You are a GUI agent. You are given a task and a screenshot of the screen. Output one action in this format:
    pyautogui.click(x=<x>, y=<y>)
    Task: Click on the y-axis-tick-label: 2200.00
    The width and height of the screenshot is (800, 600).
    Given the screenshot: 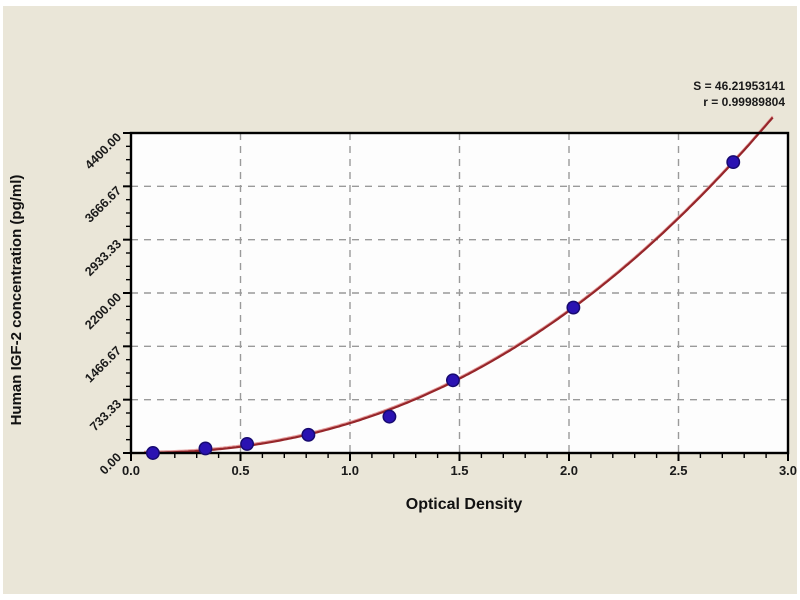 What is the action you would take?
    pyautogui.click(x=103, y=311)
    